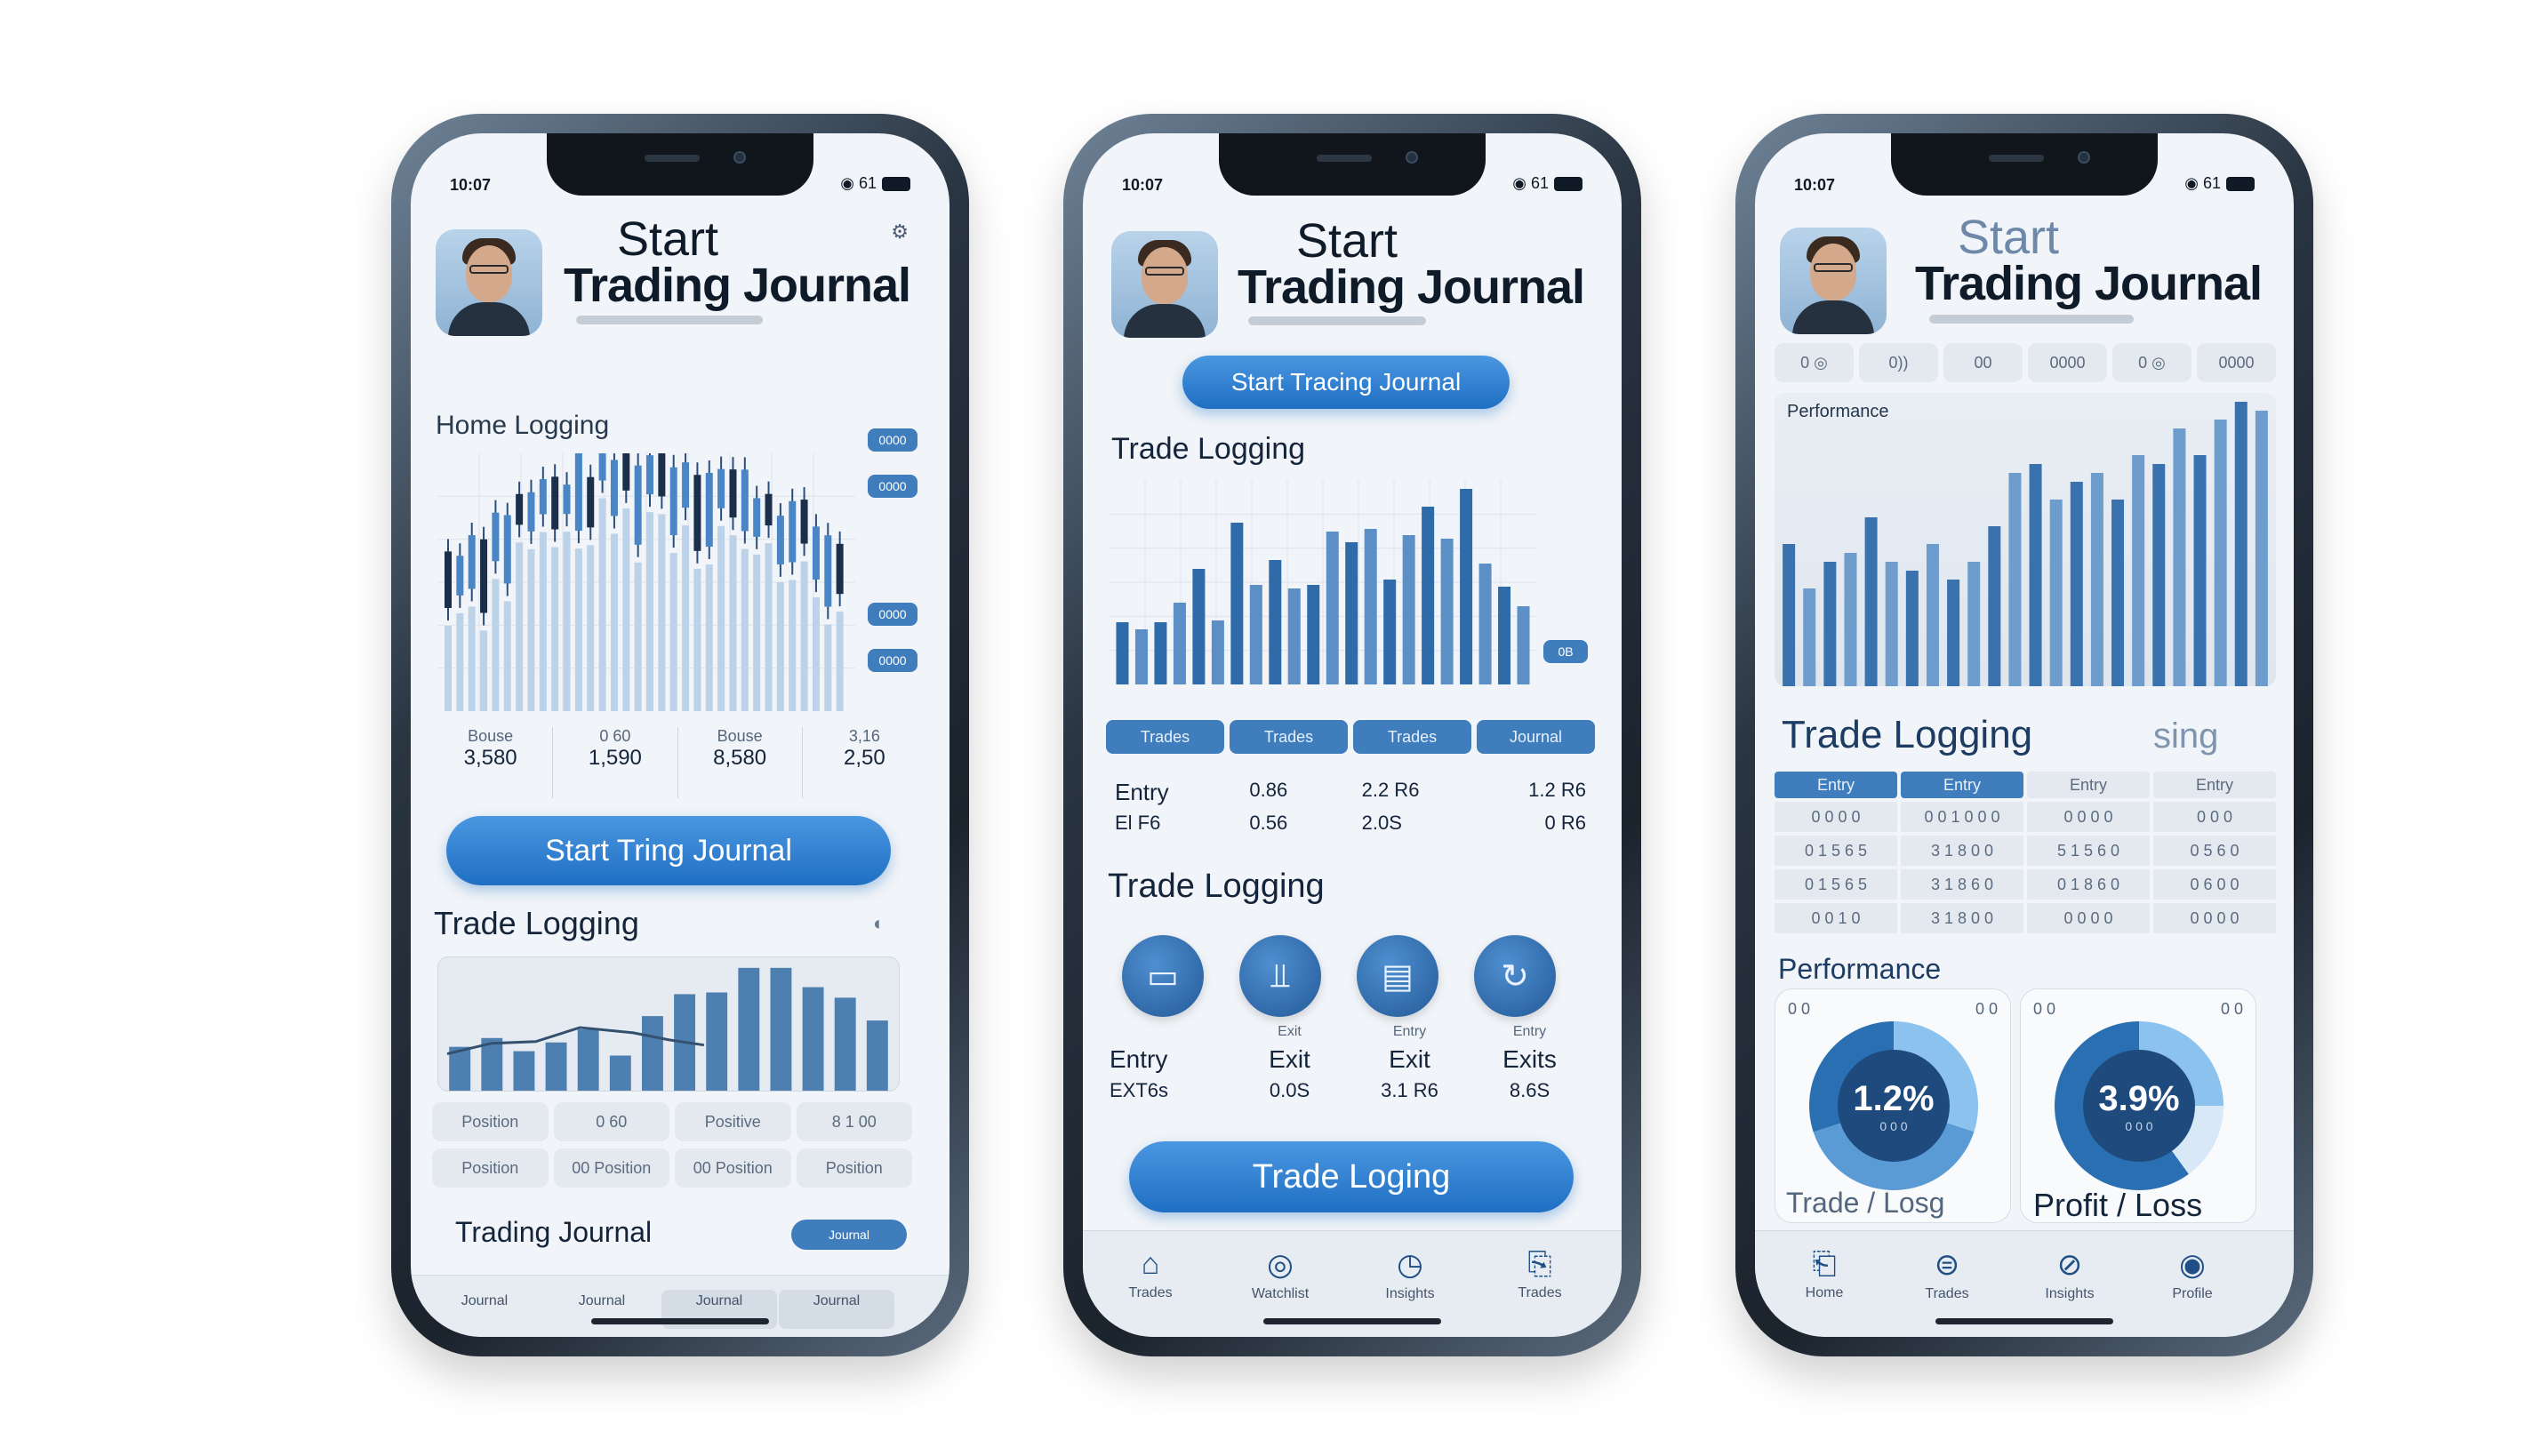 This screenshot has height=1456, width=2548. Describe the element at coordinates (1536, 737) in the screenshot. I see `chip: Journal` at that location.